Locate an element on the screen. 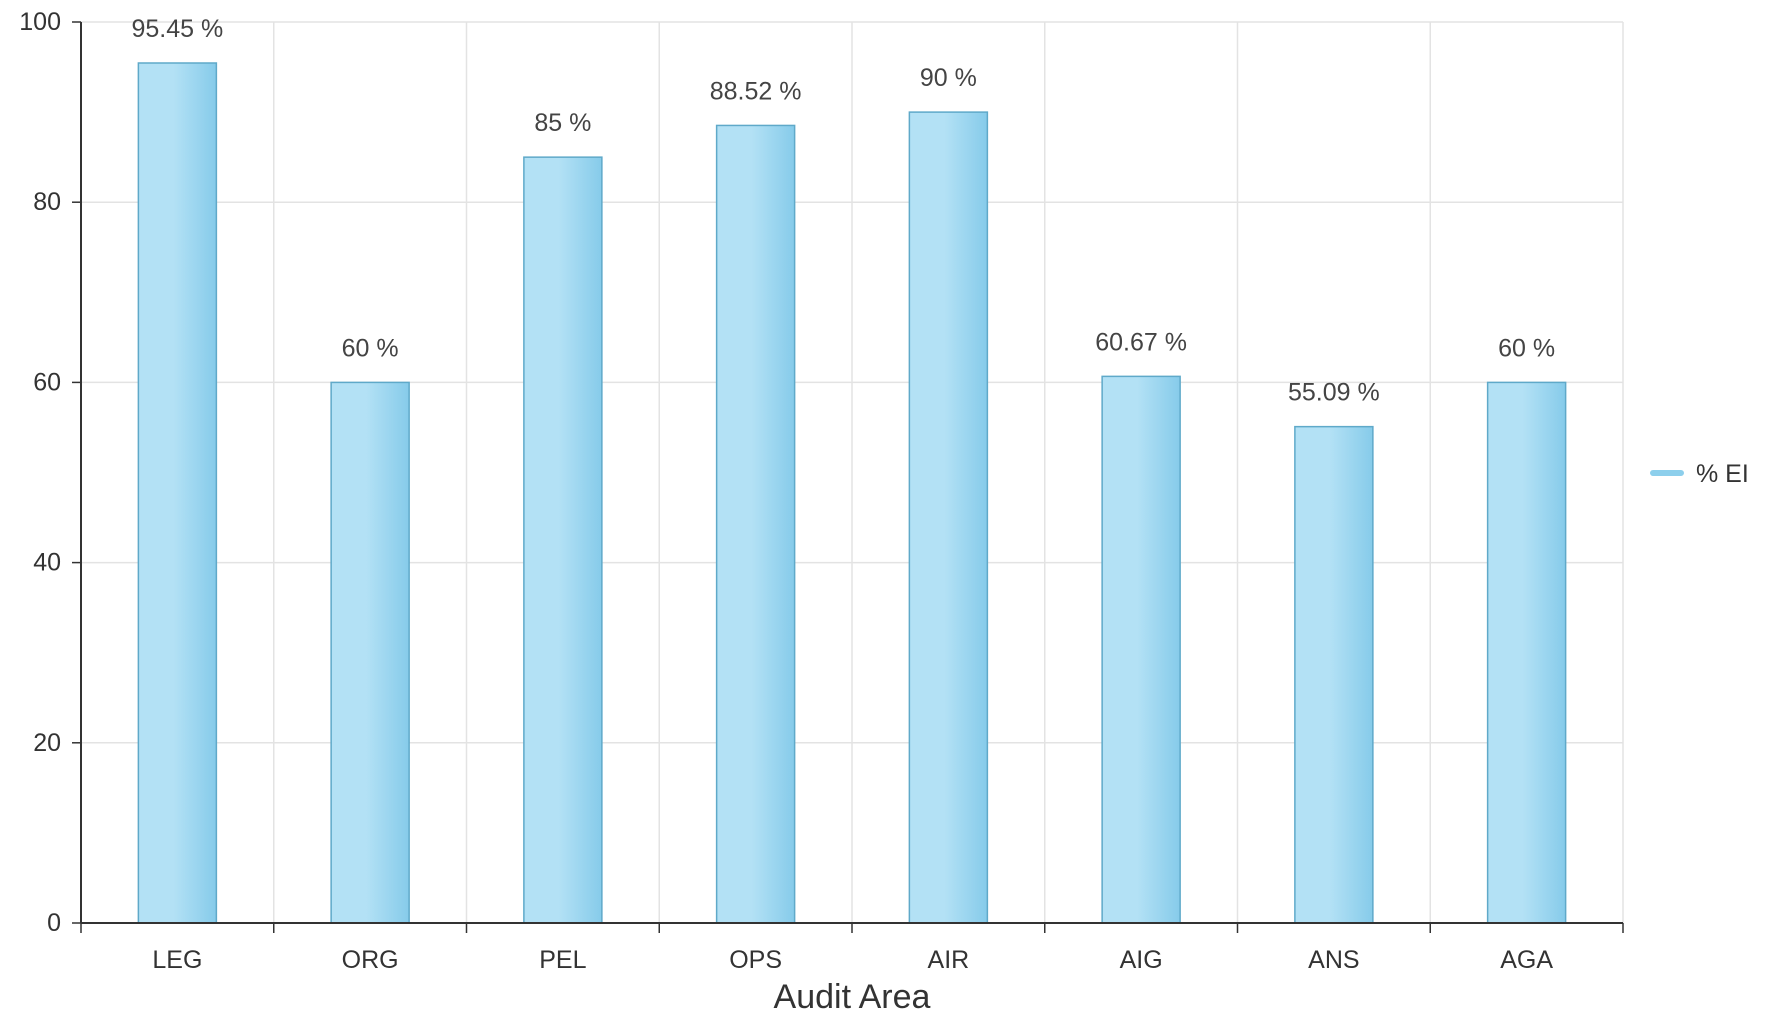  legend-swatch-ei is located at coordinates (1667, 473).